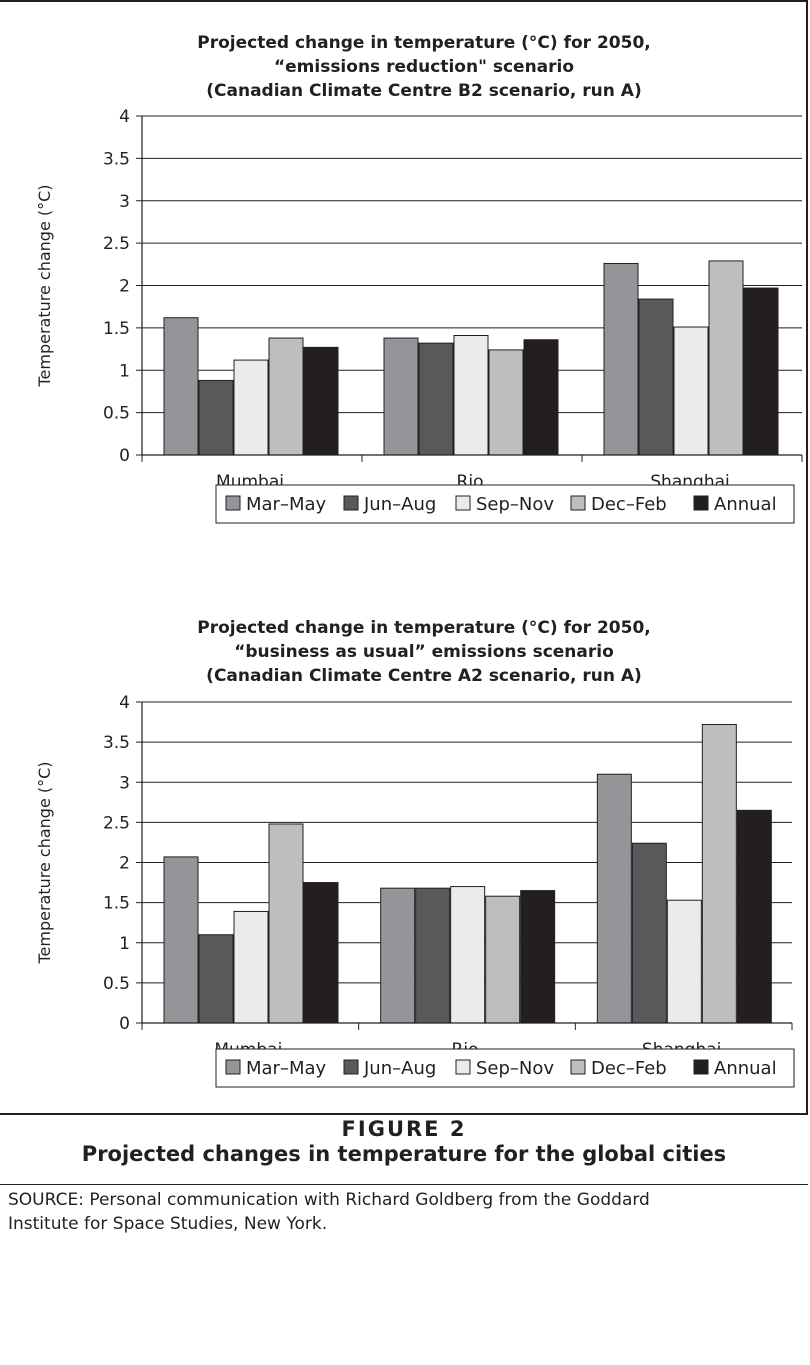 This screenshot has height=1365, width=810. What do you see at coordinates (168, 1224) in the screenshot?
I see `source-line-2: Institute for Space Studies, New York.` at bounding box center [168, 1224].